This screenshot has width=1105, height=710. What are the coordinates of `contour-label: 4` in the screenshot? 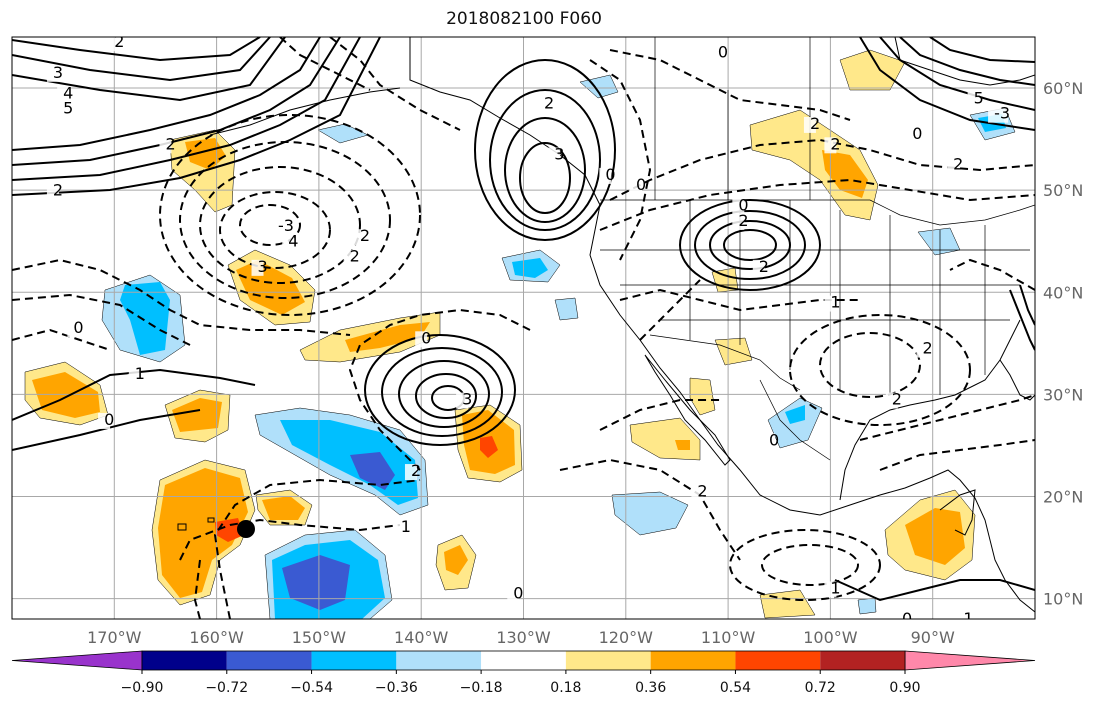 It's located at (68, 92).